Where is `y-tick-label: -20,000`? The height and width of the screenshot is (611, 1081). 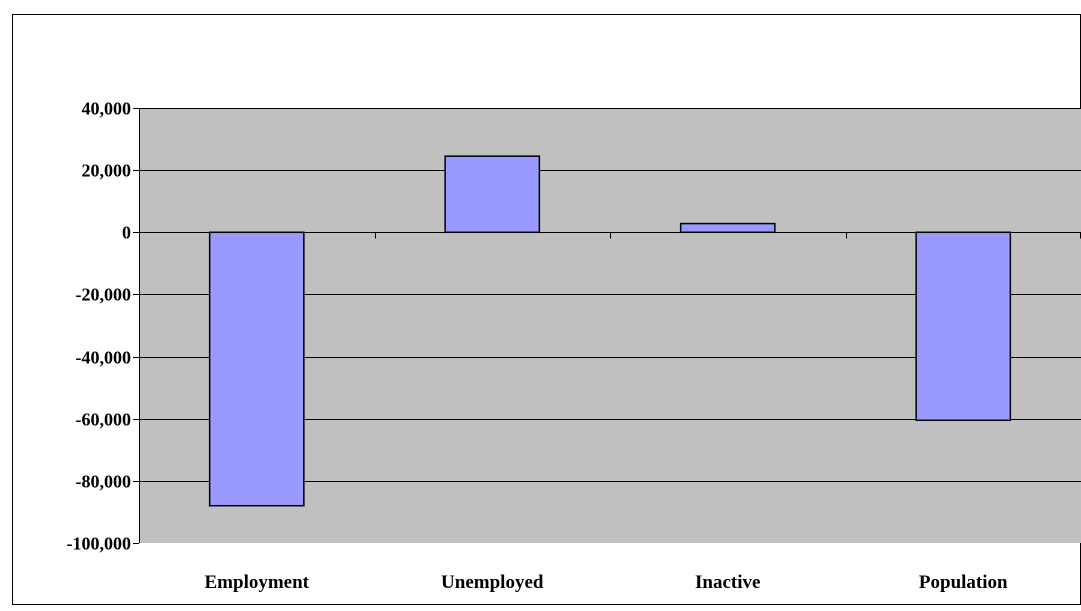
y-tick-label: -20,000 is located at coordinates (104, 295).